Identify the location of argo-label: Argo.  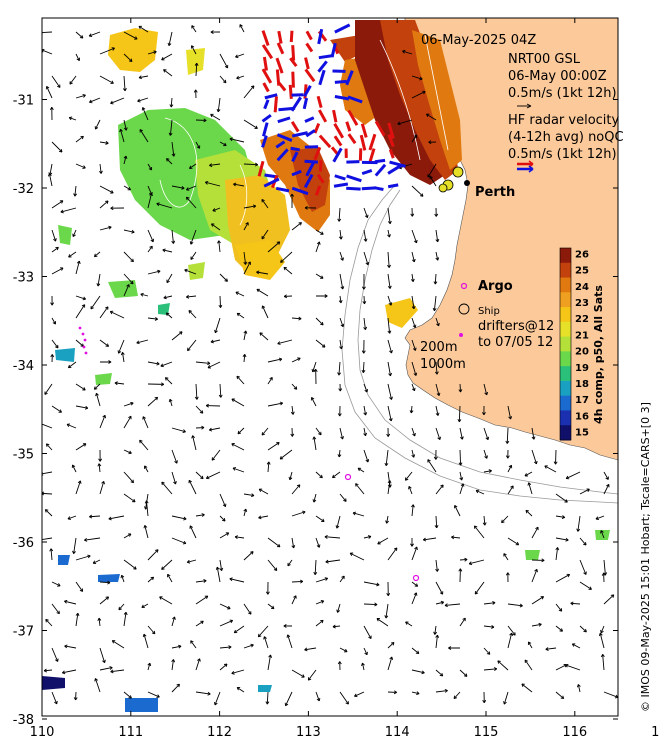
(495, 286).